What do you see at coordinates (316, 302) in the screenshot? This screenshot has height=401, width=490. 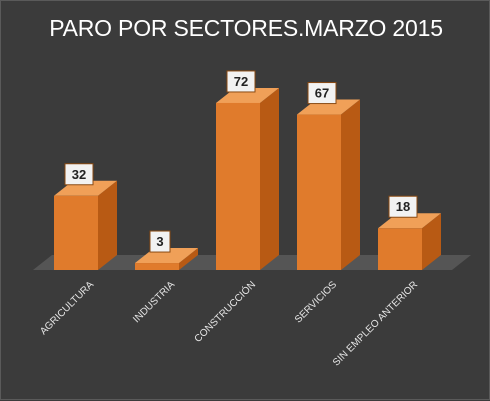 I see `category-label-4: SERVICIOS` at bounding box center [316, 302].